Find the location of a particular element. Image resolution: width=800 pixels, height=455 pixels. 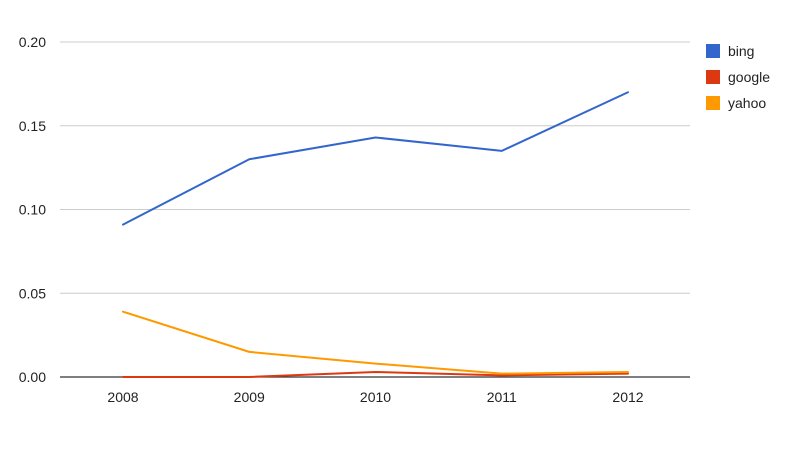

legend-label-bing: bing is located at coordinates (741, 51).